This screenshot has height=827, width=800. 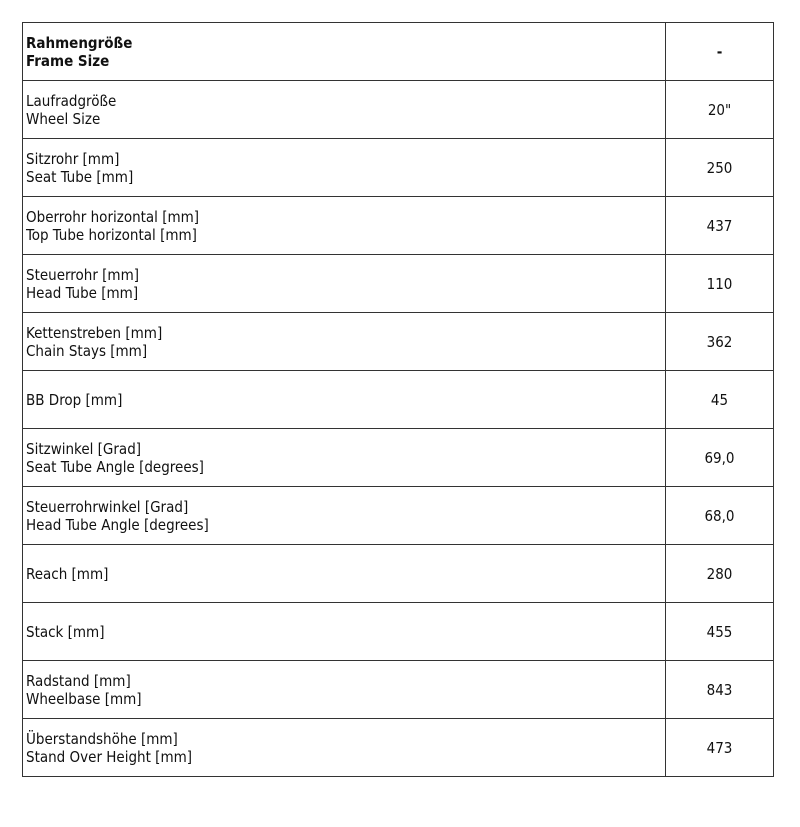 What do you see at coordinates (719, 573) in the screenshot?
I see `row-value-cell: 280` at bounding box center [719, 573].